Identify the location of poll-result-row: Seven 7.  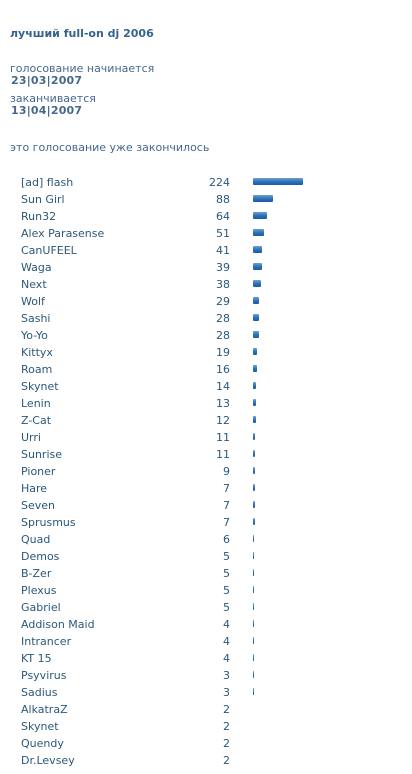
(206, 505).